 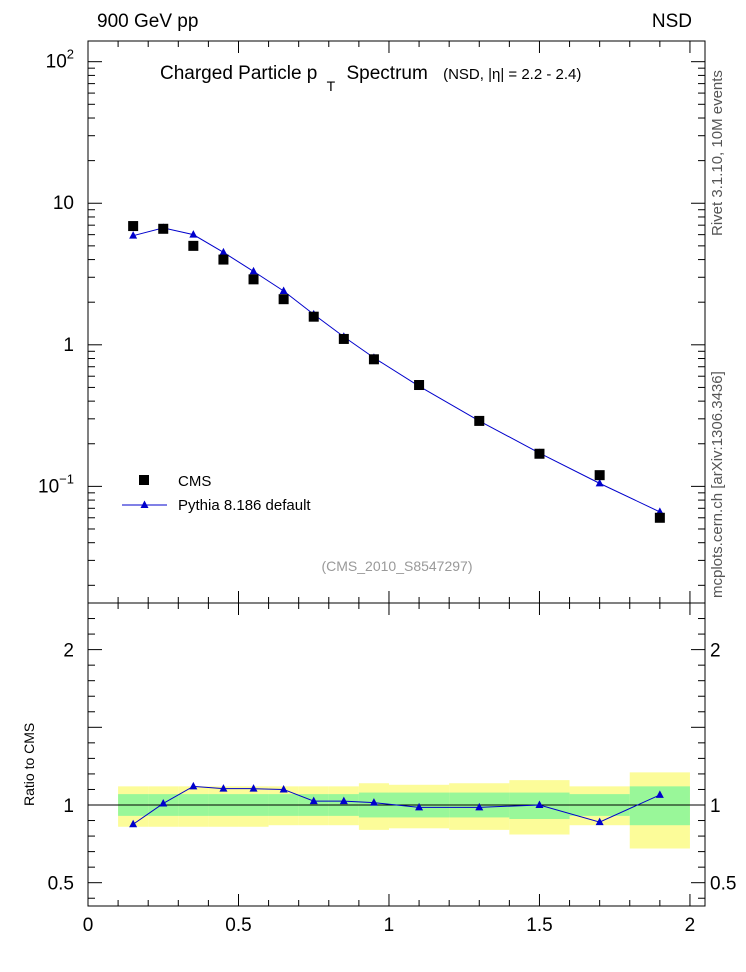 I want to click on y-tick-label-base-1: 1, so click(x=68, y=345).